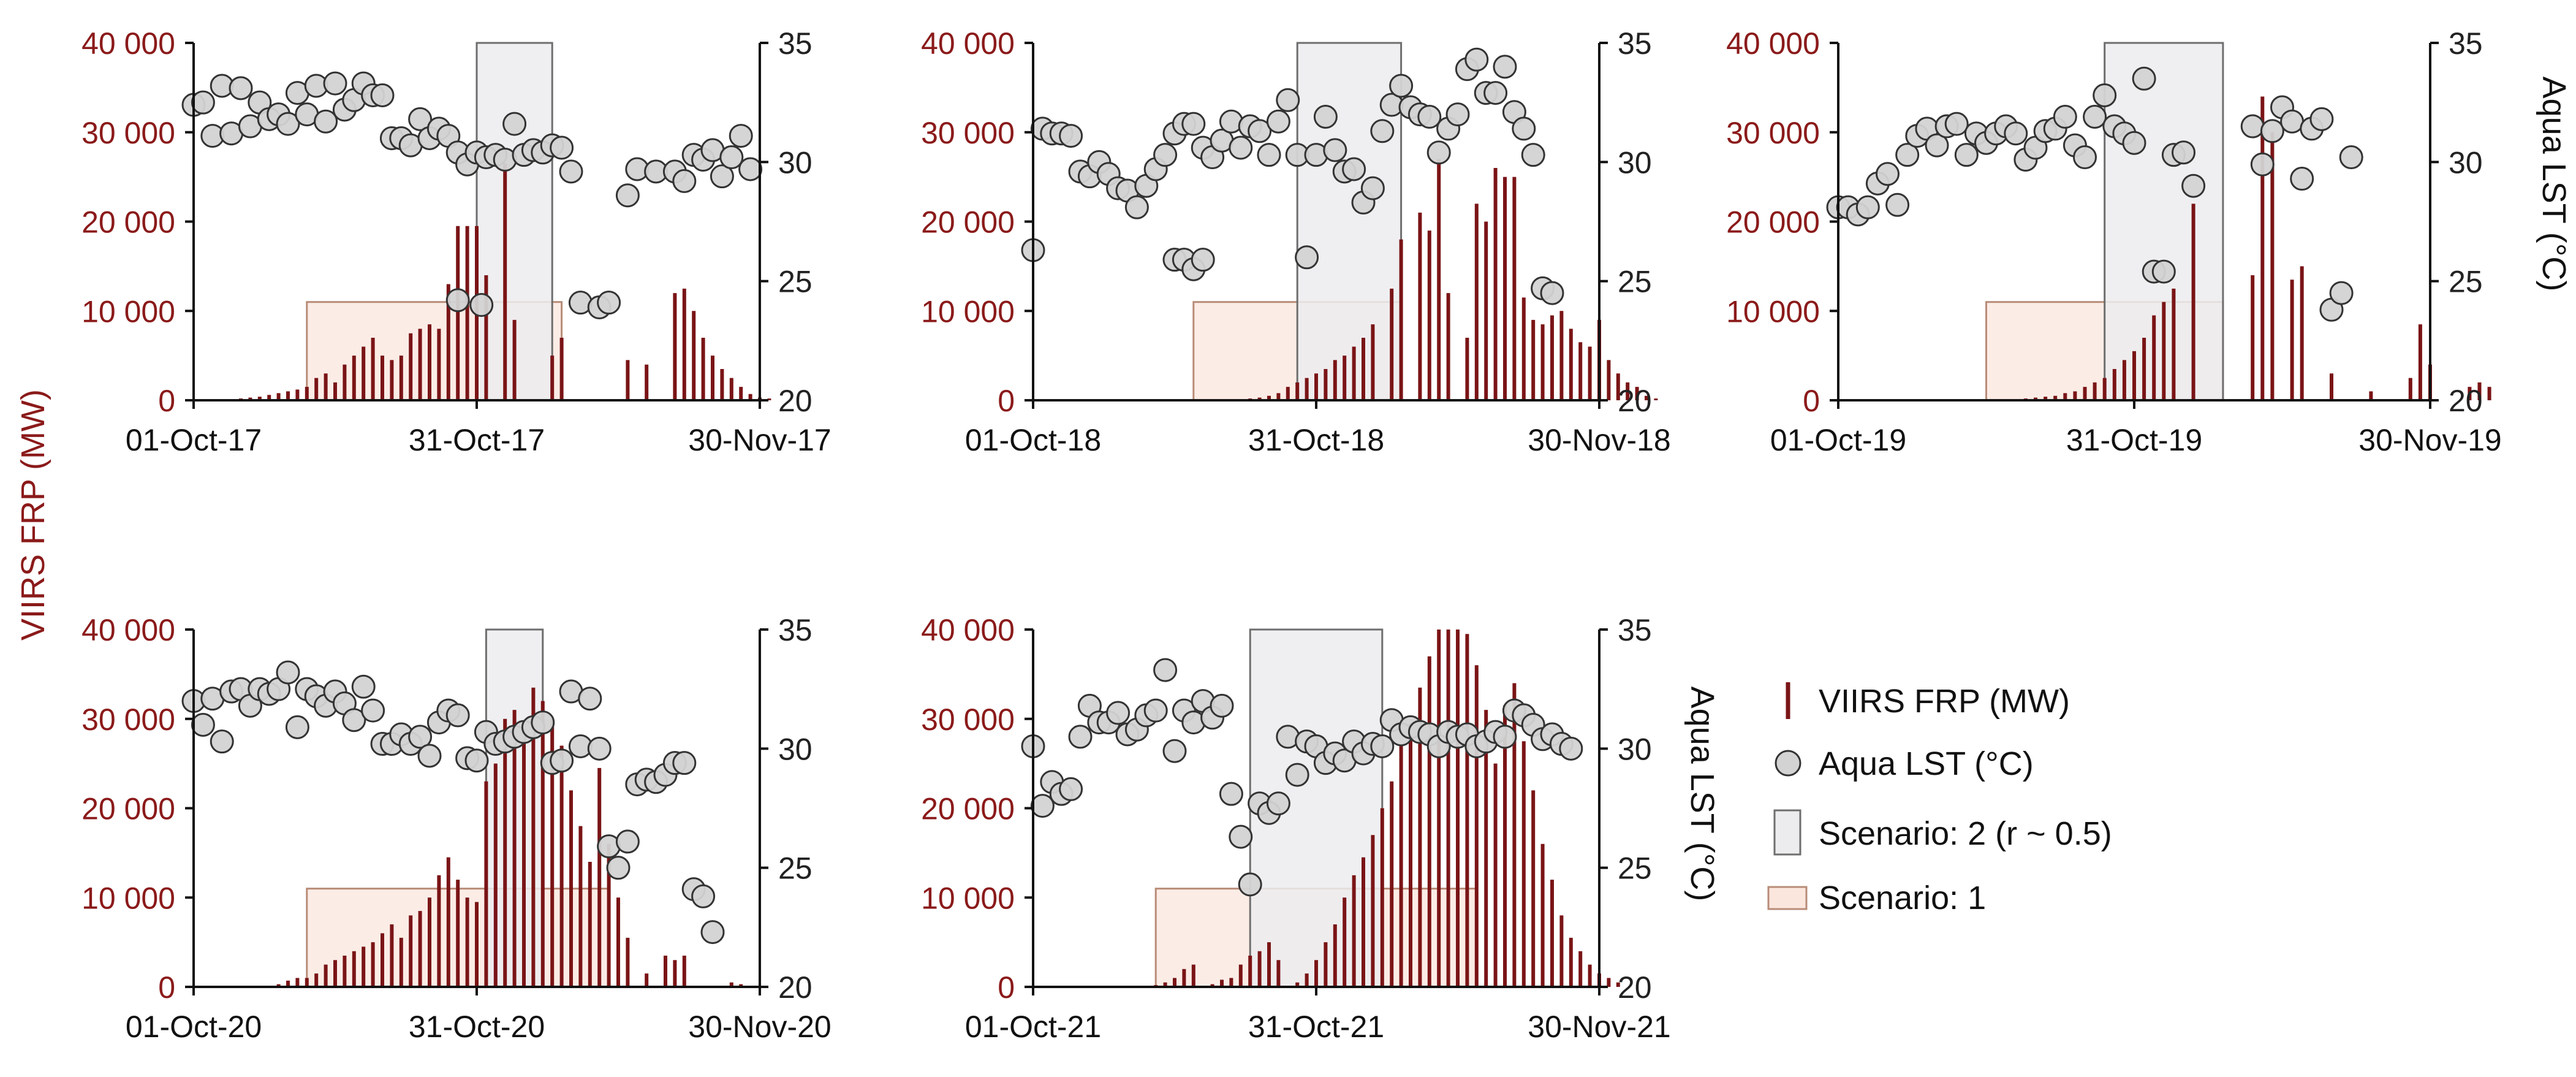 The image size is (2576, 1077). Describe the element at coordinates (1599, 1027) in the screenshot. I see `date-tick-label: 30-Nov-21` at that location.